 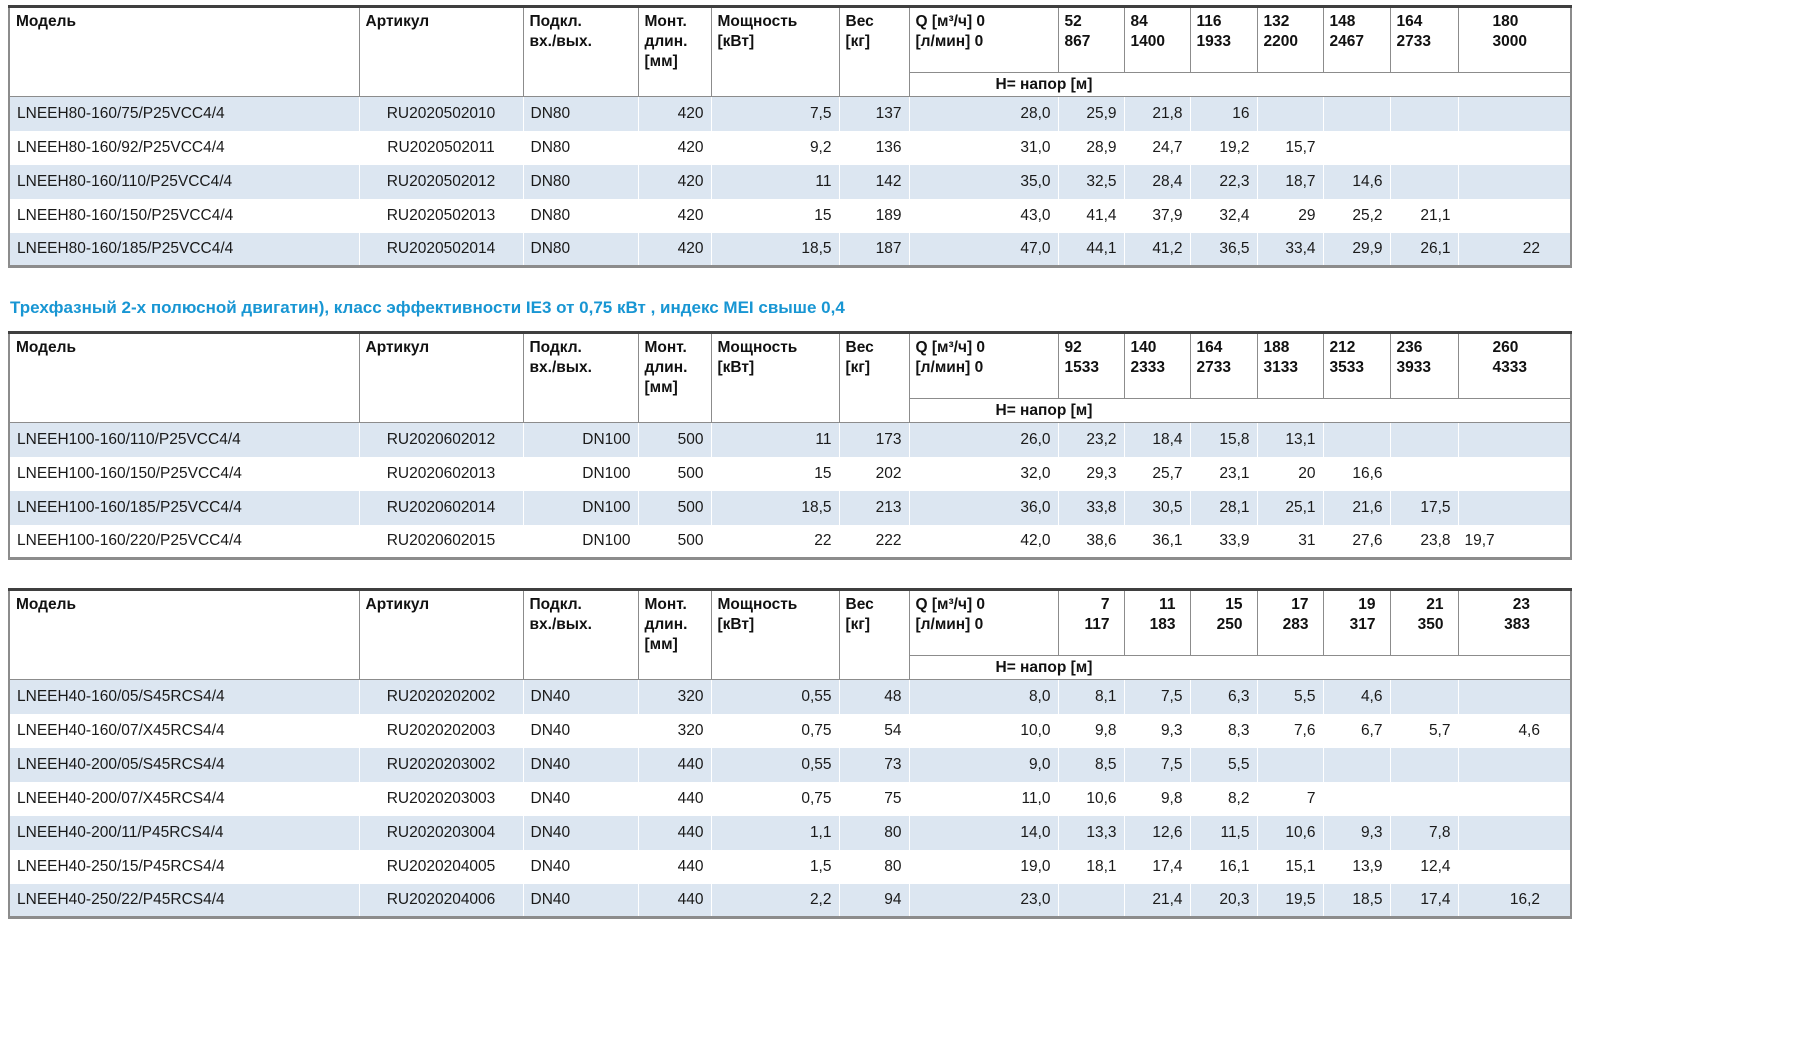 I want to click on cell-article: RU2020602014, so click(x=441, y=507).